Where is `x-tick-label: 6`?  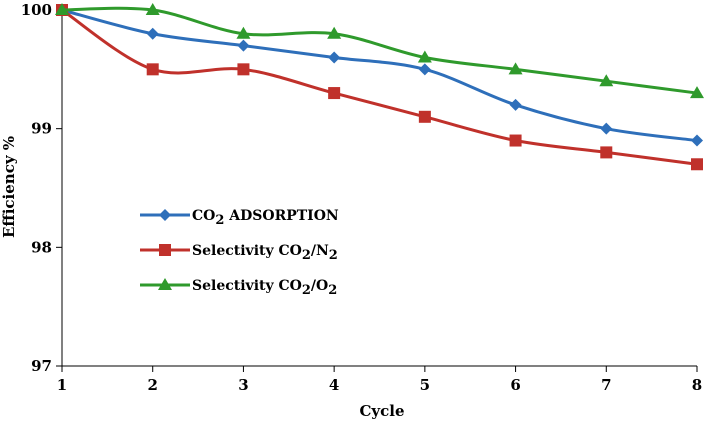 x-tick-label: 6 is located at coordinates (515, 385).